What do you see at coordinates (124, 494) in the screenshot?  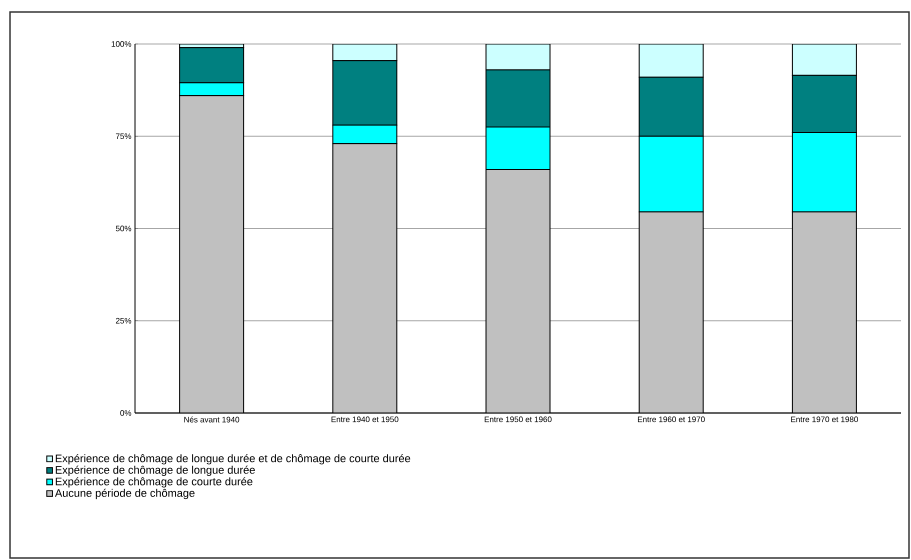 I see `legend-label: Aucune période de chômage` at bounding box center [124, 494].